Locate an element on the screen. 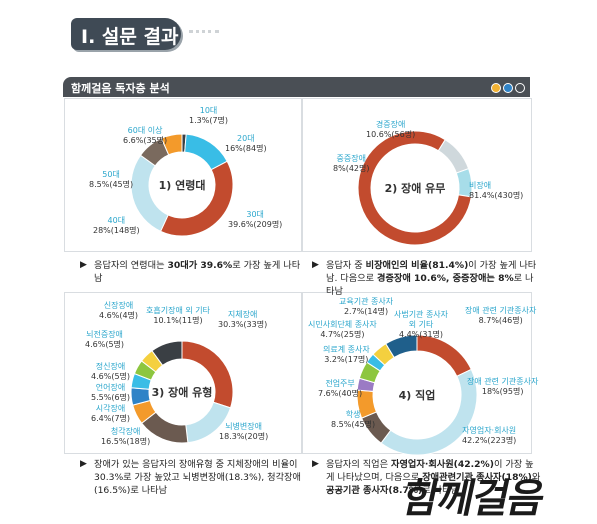 The width and height of the screenshot is (597, 524). heading-dots is located at coordinates (204, 31).